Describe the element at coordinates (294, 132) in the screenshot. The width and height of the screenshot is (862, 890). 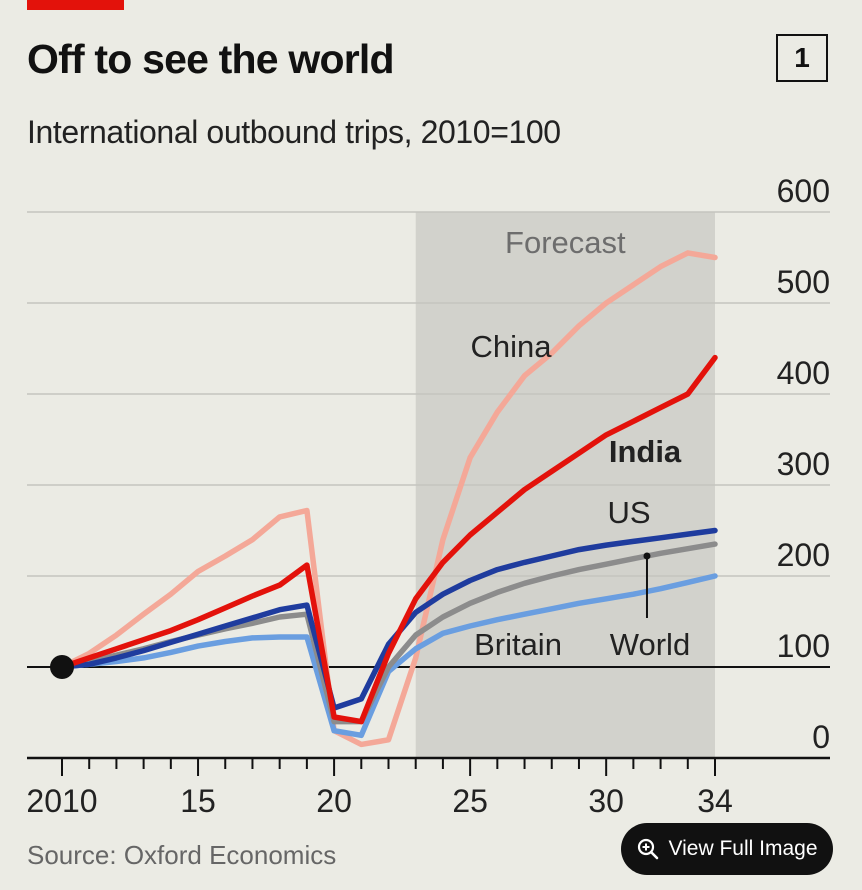
I see `chart-subtitle: International outbound trips, 2010=100` at that location.